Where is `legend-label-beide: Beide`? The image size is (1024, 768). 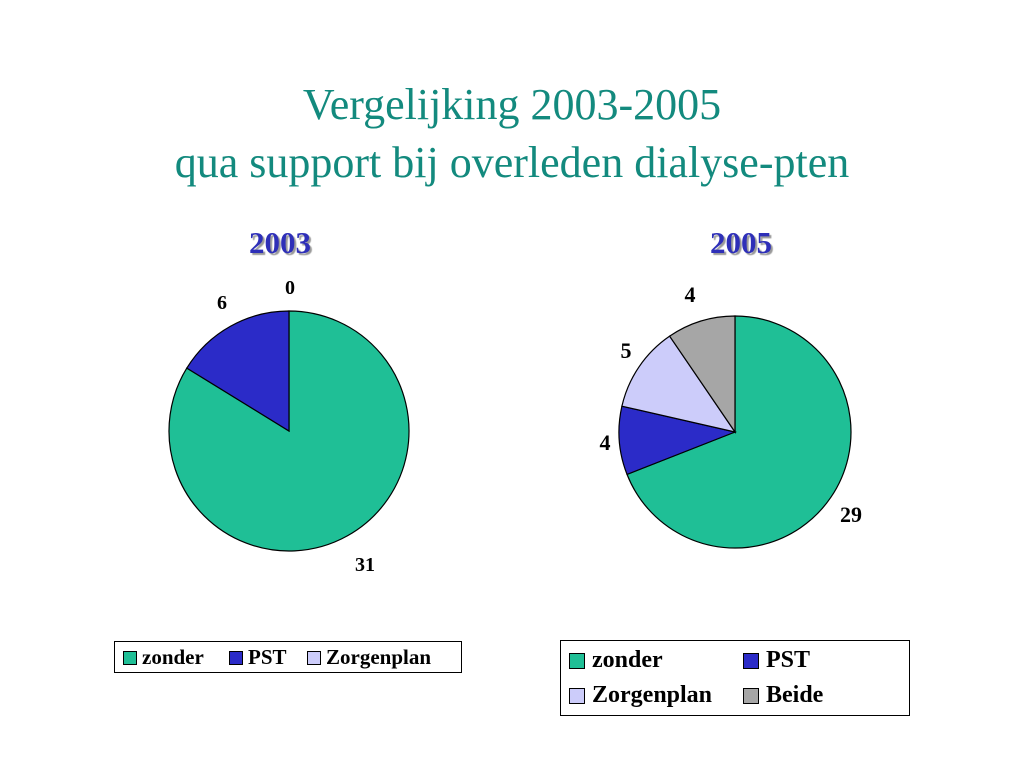
legend-label-beide: Beide is located at coordinates (795, 695).